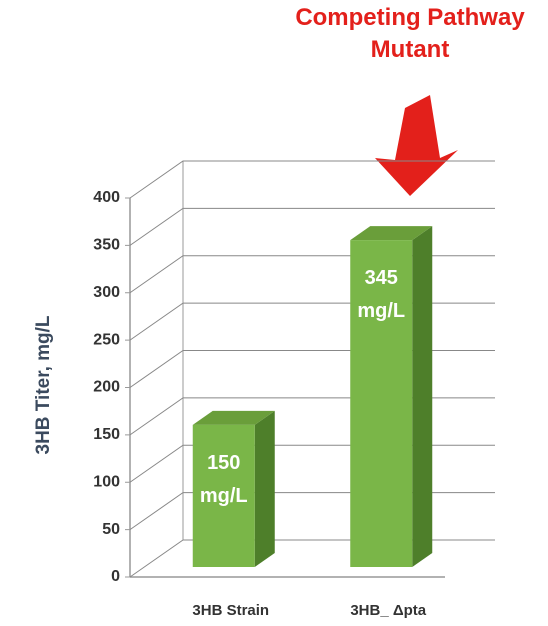 This screenshot has width=548, height=626. I want to click on y-tick-label: 250, so click(106, 339).